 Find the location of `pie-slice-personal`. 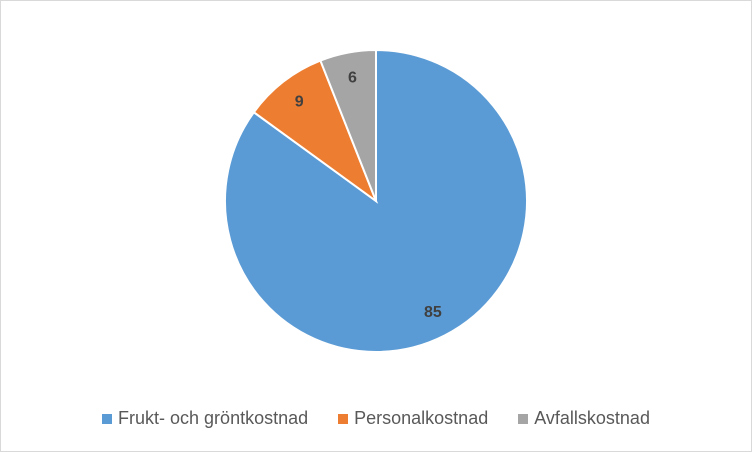

pie-slice-personal is located at coordinates (315, 131).